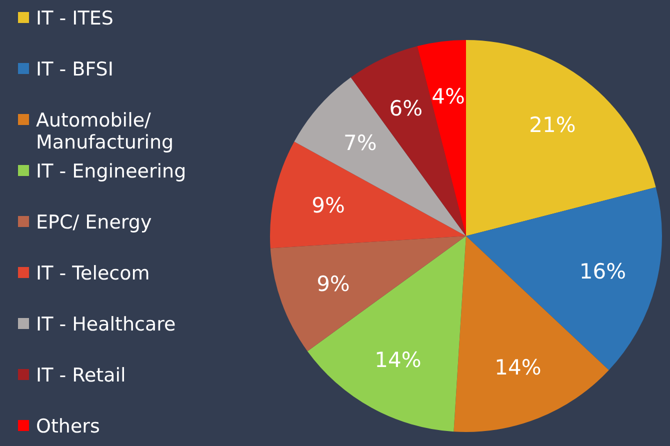  What do you see at coordinates (448, 96) in the screenshot?
I see `data-label: 4%` at bounding box center [448, 96].